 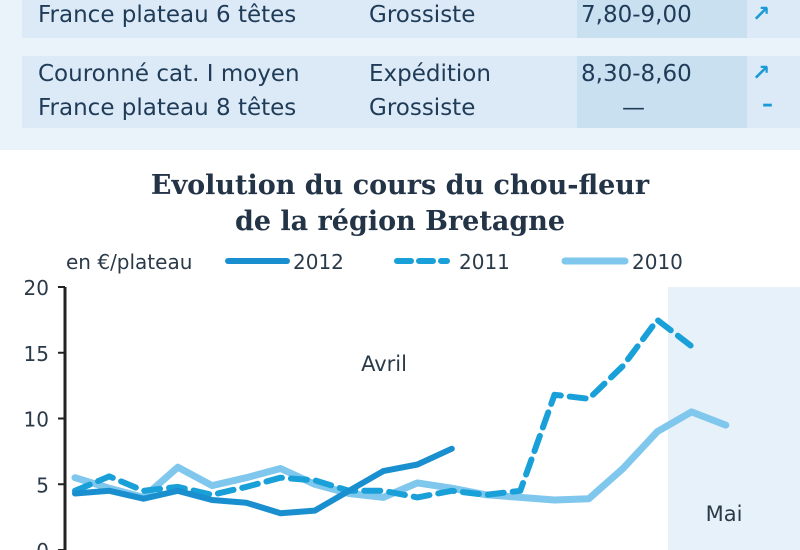 I want to click on y-tick-label: 5, so click(x=42, y=485).